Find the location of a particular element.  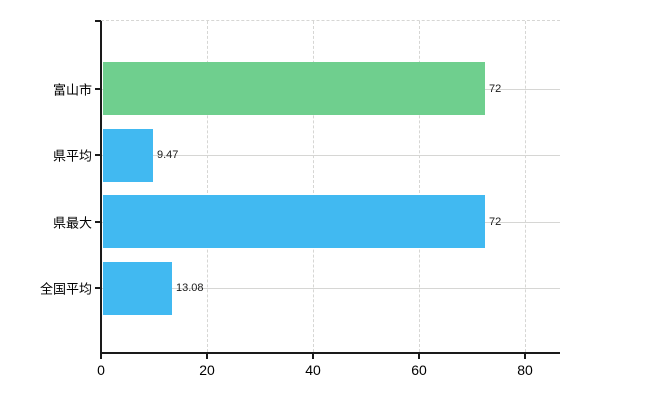

category-label: 富山市 is located at coordinates (72, 89).